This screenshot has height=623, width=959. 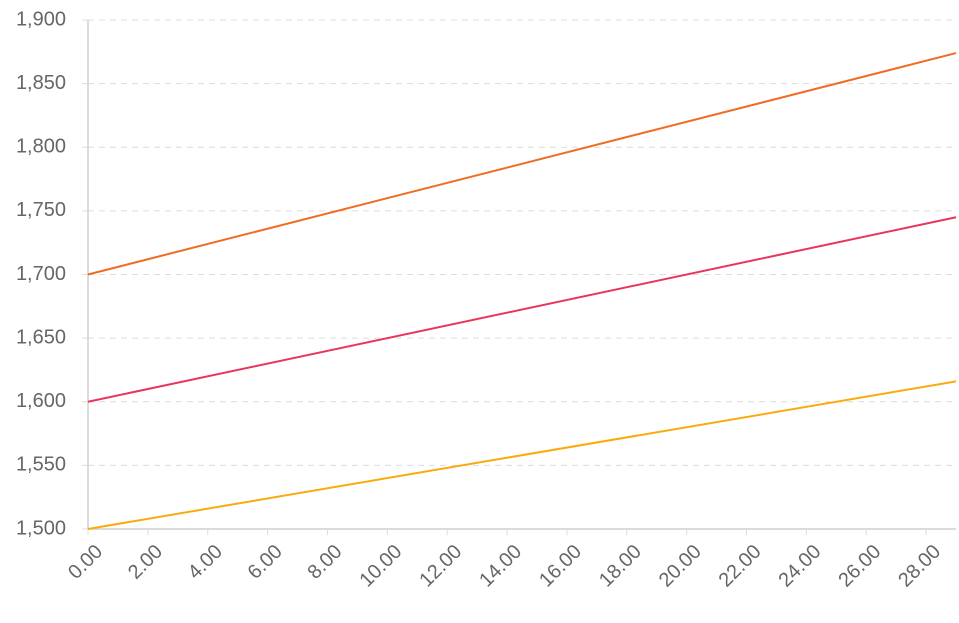 I want to click on x-tick-label: 12.00, so click(x=440, y=566).